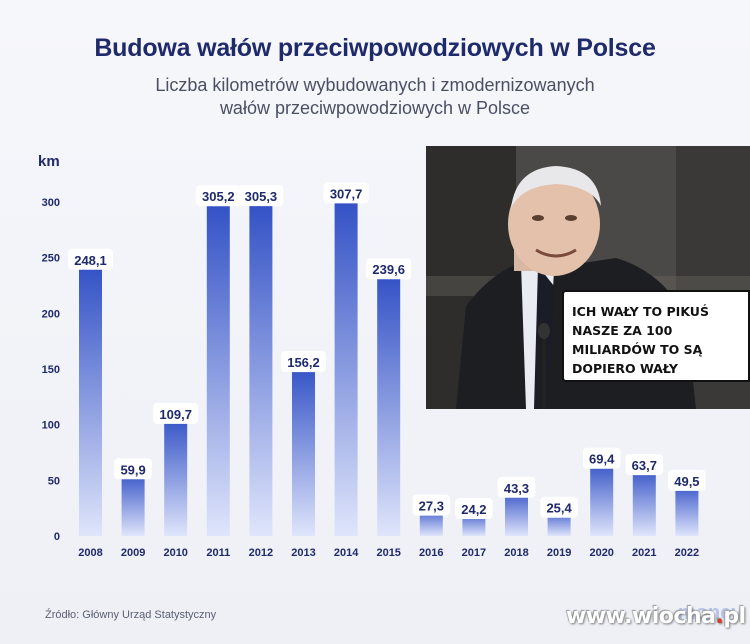 This screenshot has width=750, height=644. I want to click on data-label-2014: 307,7, so click(346, 193).